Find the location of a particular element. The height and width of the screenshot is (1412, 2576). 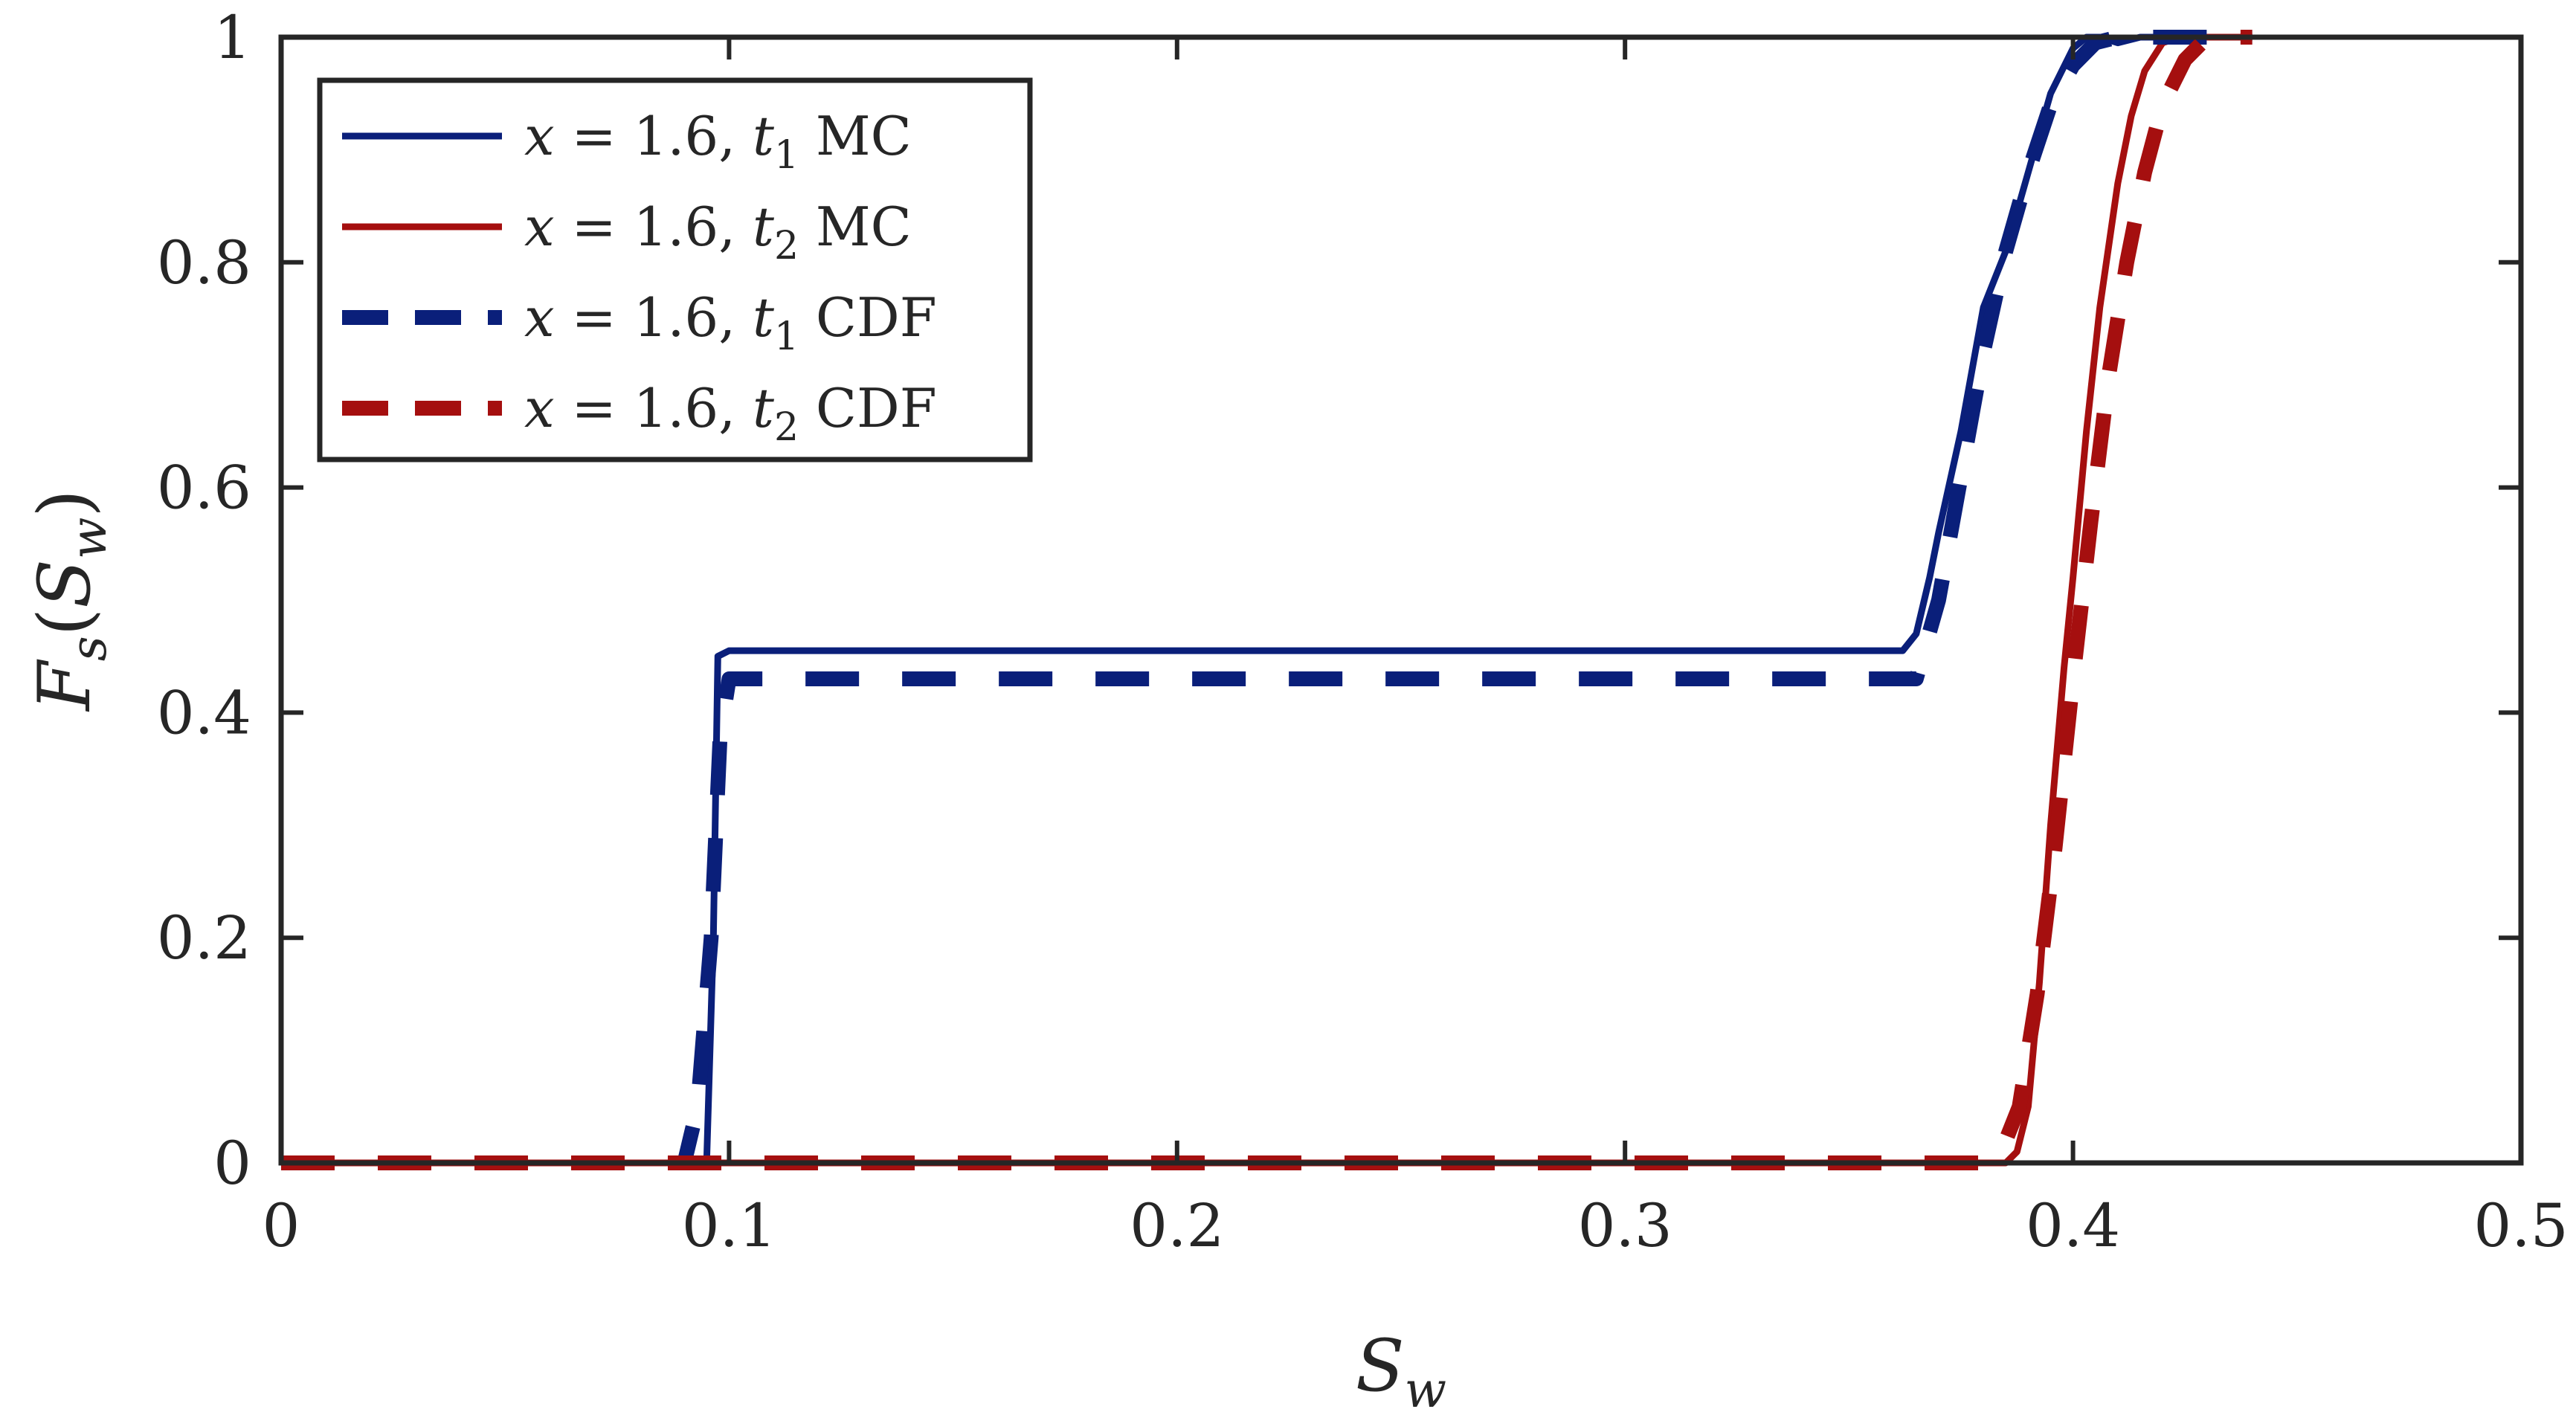

y-axis-label: Fs(Sw) is located at coordinates (70, 600).